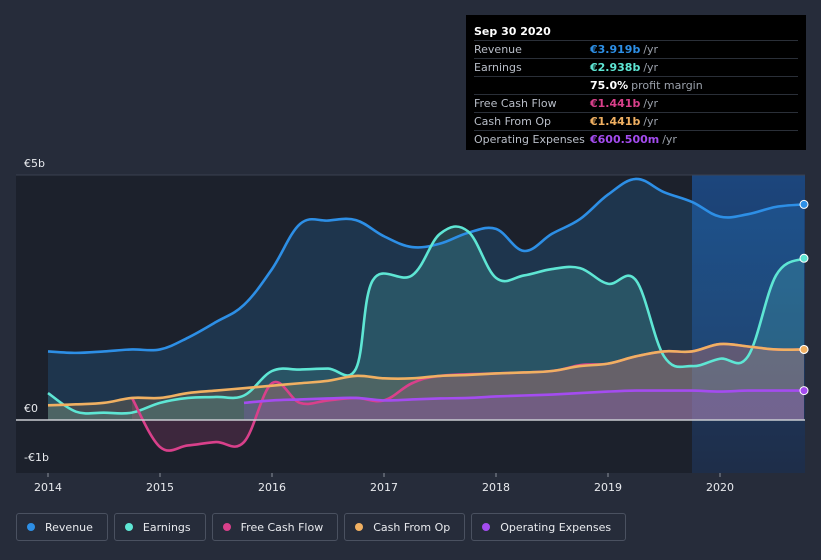 The height and width of the screenshot is (560, 821). I want to click on legend-item-revenue: Revenue, so click(62, 527).